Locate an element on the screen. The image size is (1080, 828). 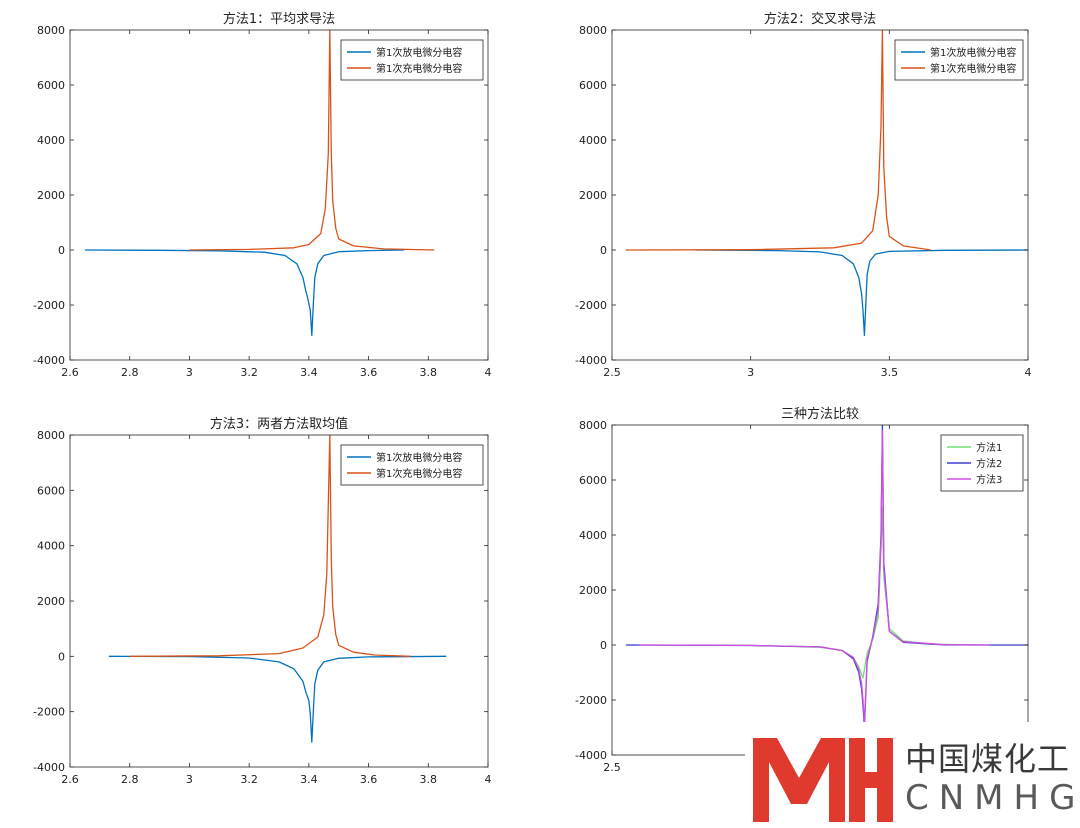
legend-label: 方法1 is located at coordinates (989, 447).